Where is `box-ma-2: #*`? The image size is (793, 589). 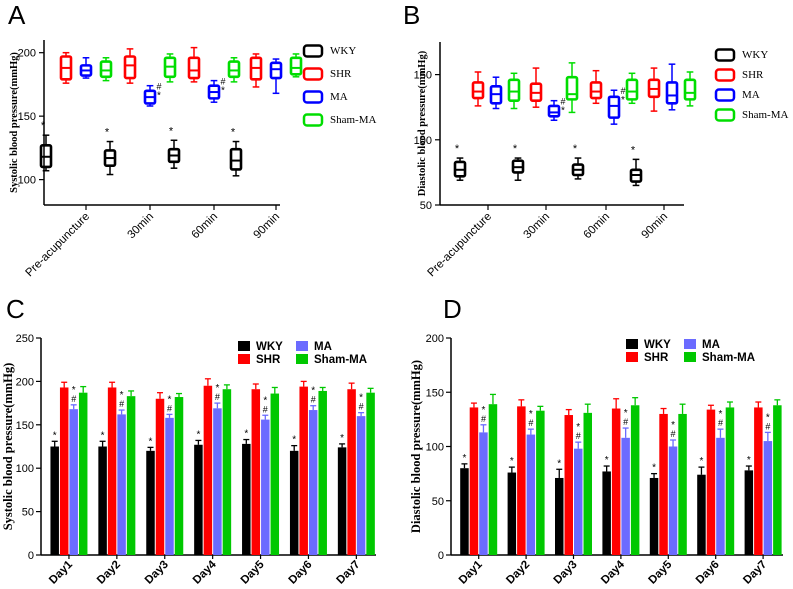 box-ma-2: #* is located at coordinates (616, 105).